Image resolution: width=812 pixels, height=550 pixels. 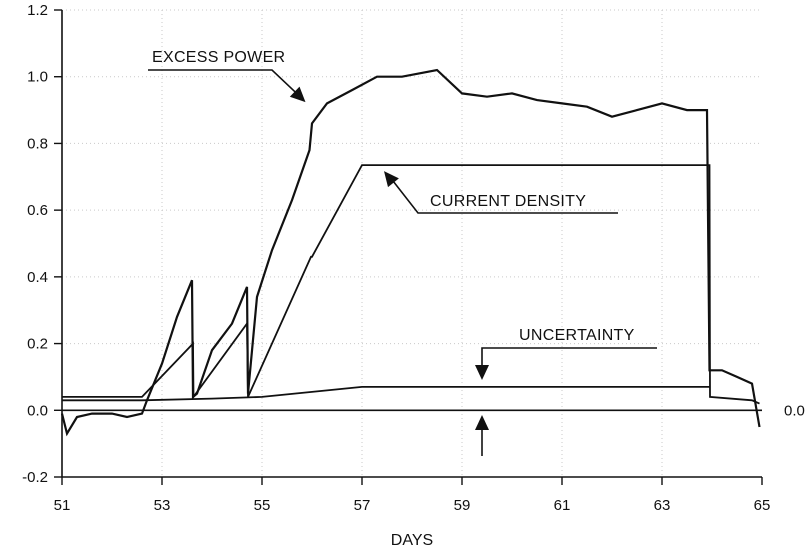 I want to click on y-tick-label: 0.8, so click(x=37, y=143).